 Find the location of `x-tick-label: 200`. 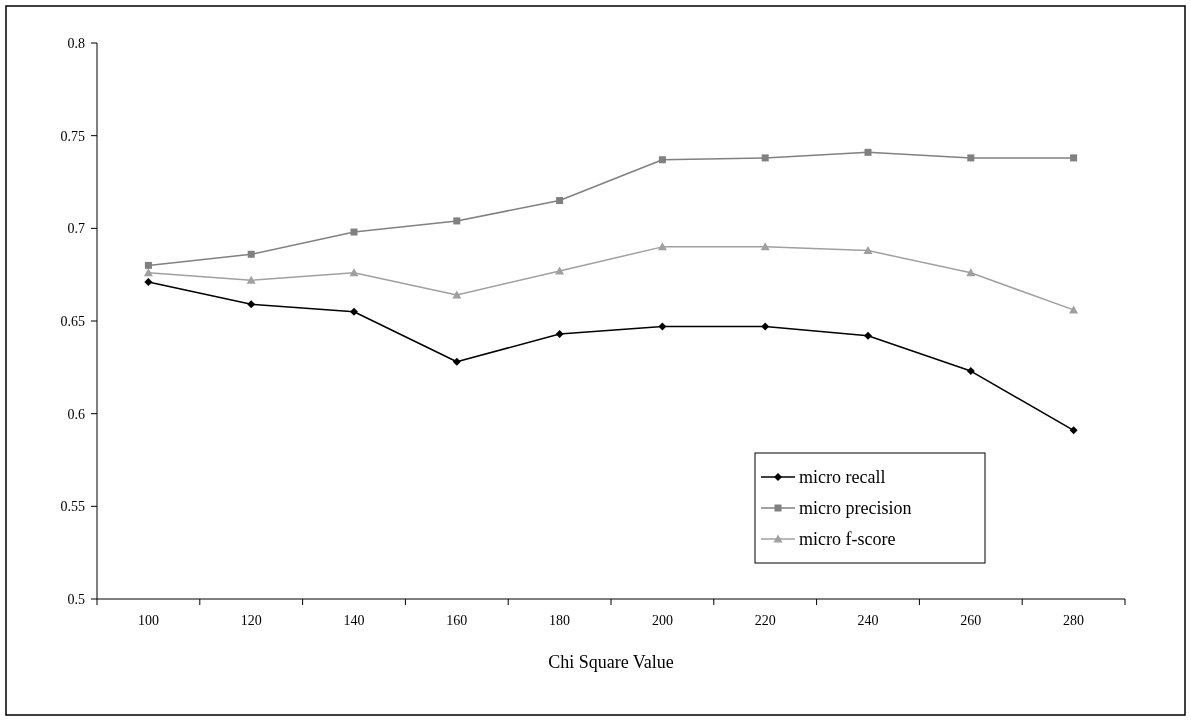

x-tick-label: 200 is located at coordinates (662, 620).